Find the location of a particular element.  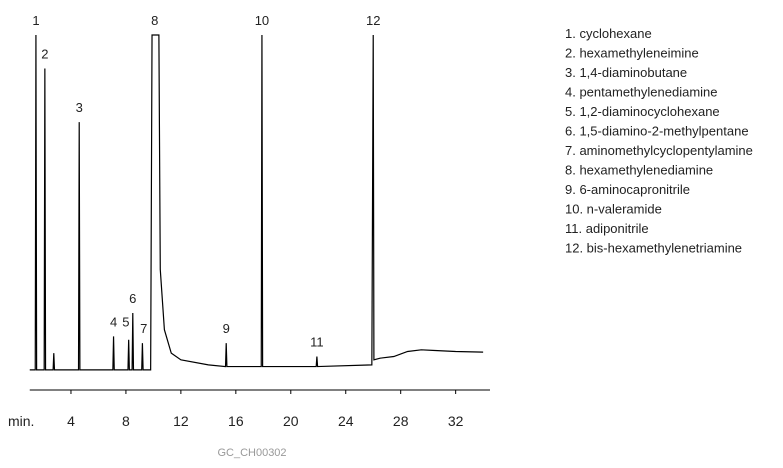

legend-item: 1. cyclohexane is located at coordinates (608, 33).